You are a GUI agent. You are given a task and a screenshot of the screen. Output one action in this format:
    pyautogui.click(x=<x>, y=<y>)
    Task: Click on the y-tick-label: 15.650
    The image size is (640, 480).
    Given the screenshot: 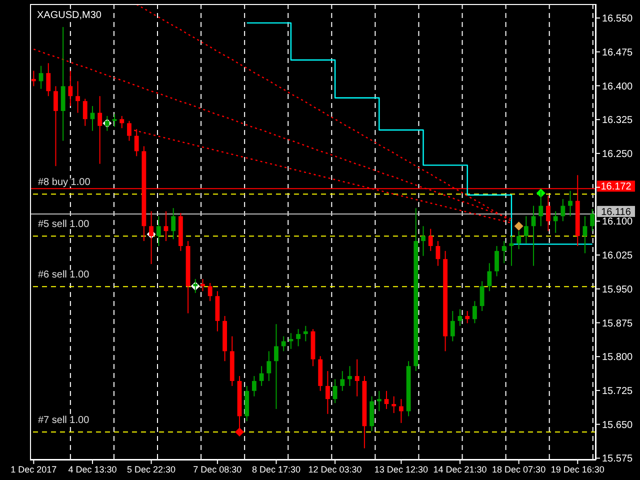 What is the action you would take?
    pyautogui.click(x=618, y=425)
    